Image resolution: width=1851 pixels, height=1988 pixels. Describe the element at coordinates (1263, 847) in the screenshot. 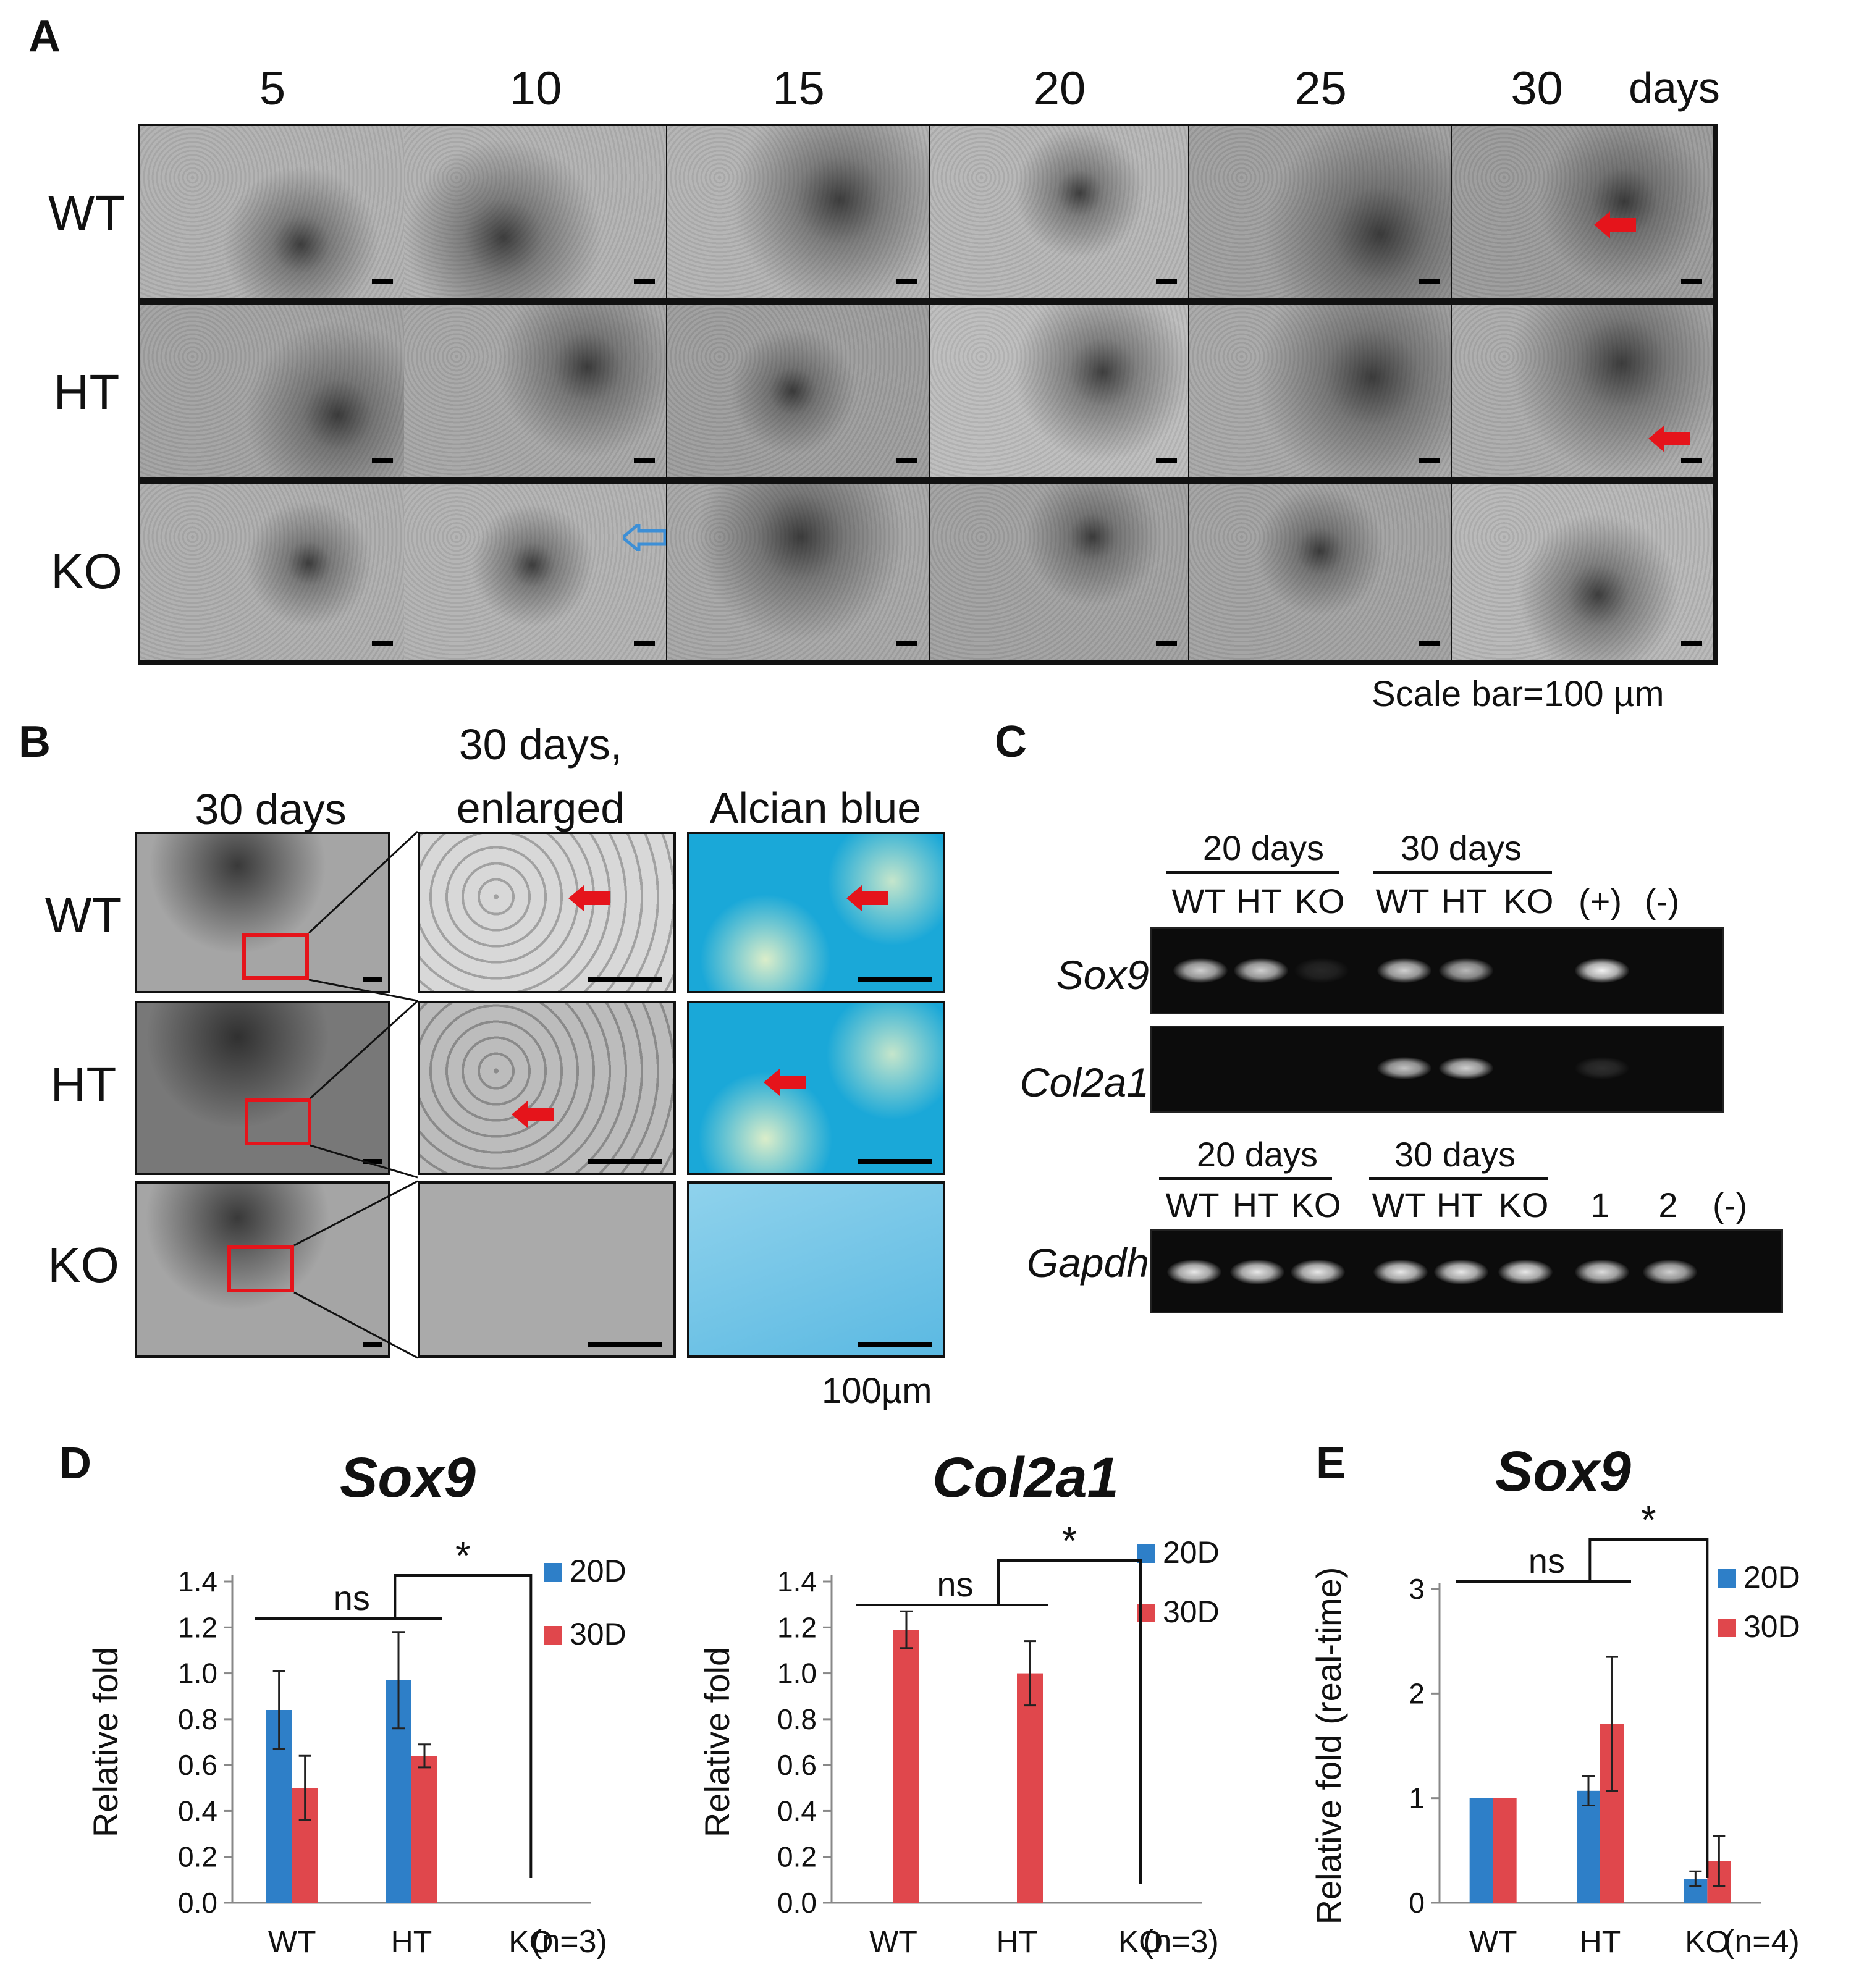

I see `gel-top-group-20days: 20 days` at that location.